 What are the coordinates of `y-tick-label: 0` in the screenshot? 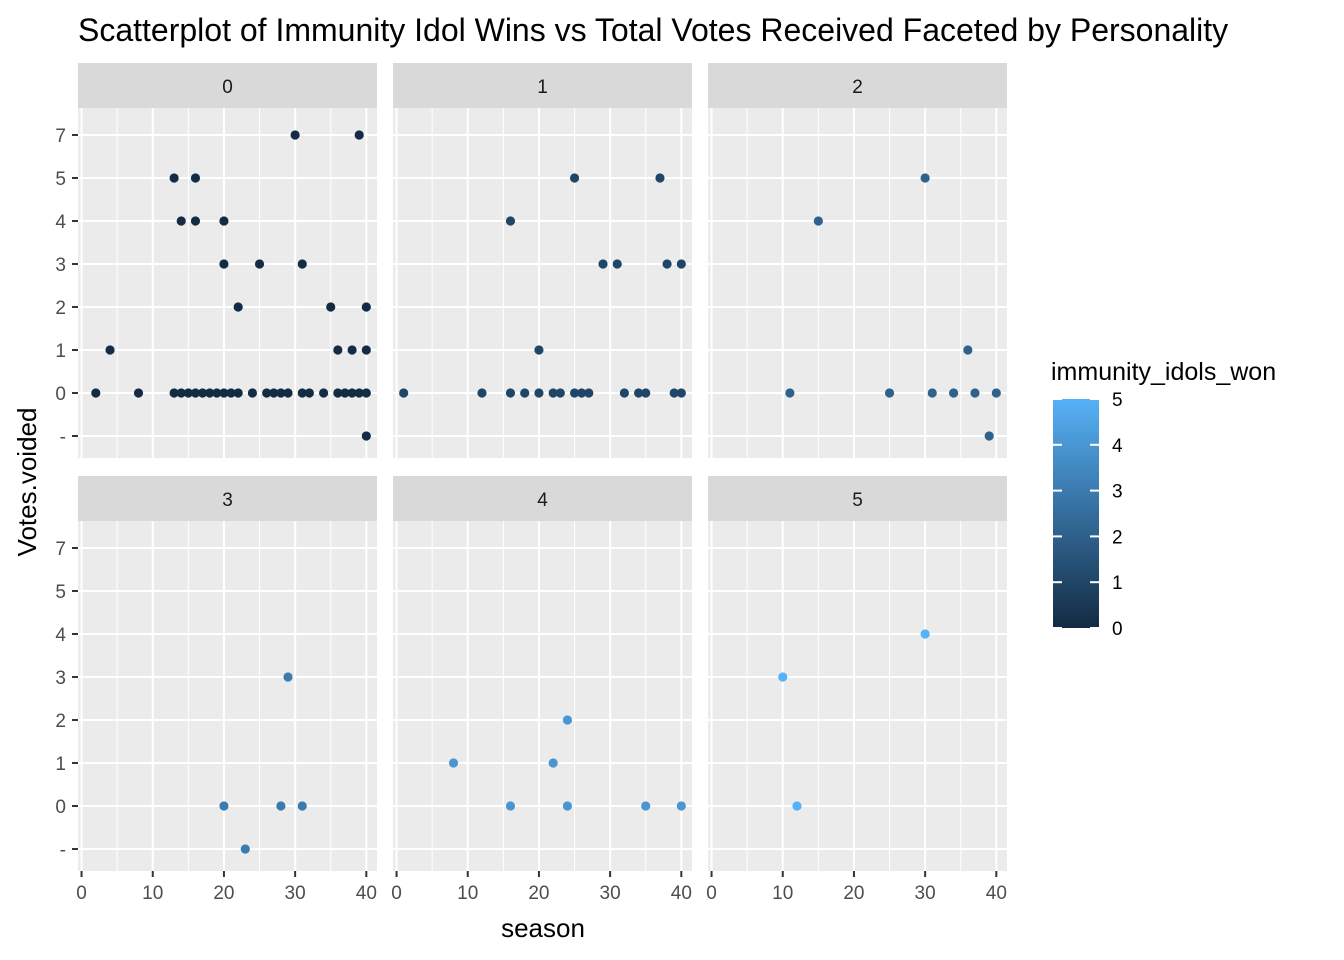 It's located at (60, 394).